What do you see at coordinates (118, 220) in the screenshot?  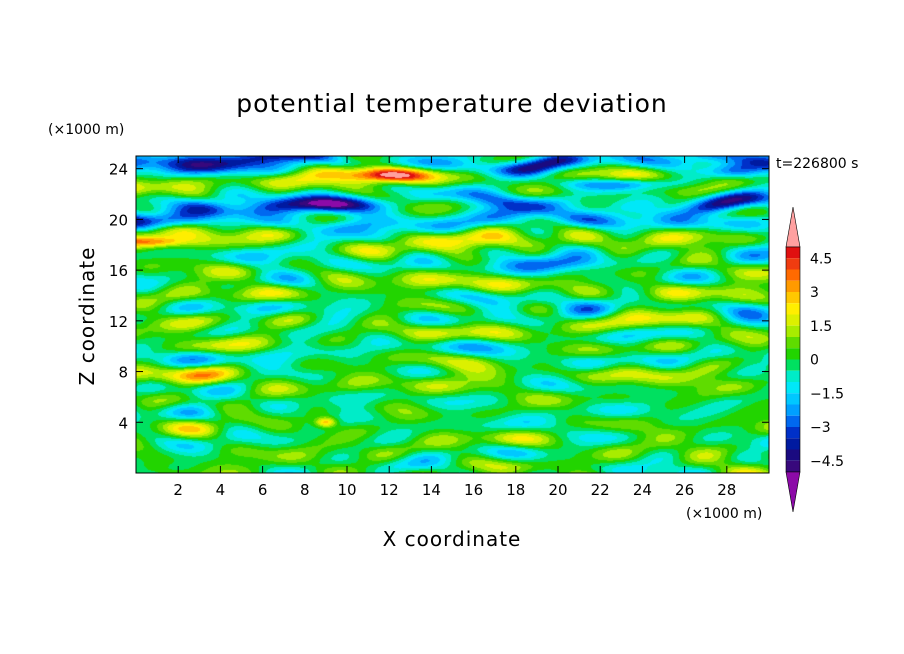 I see `y-tick-label: 20` at bounding box center [118, 220].